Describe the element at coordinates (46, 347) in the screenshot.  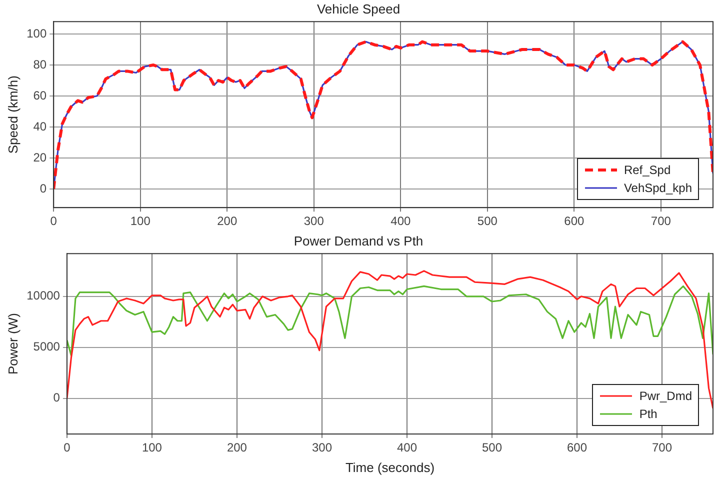
I see `y-tick-label: 5000` at that location.